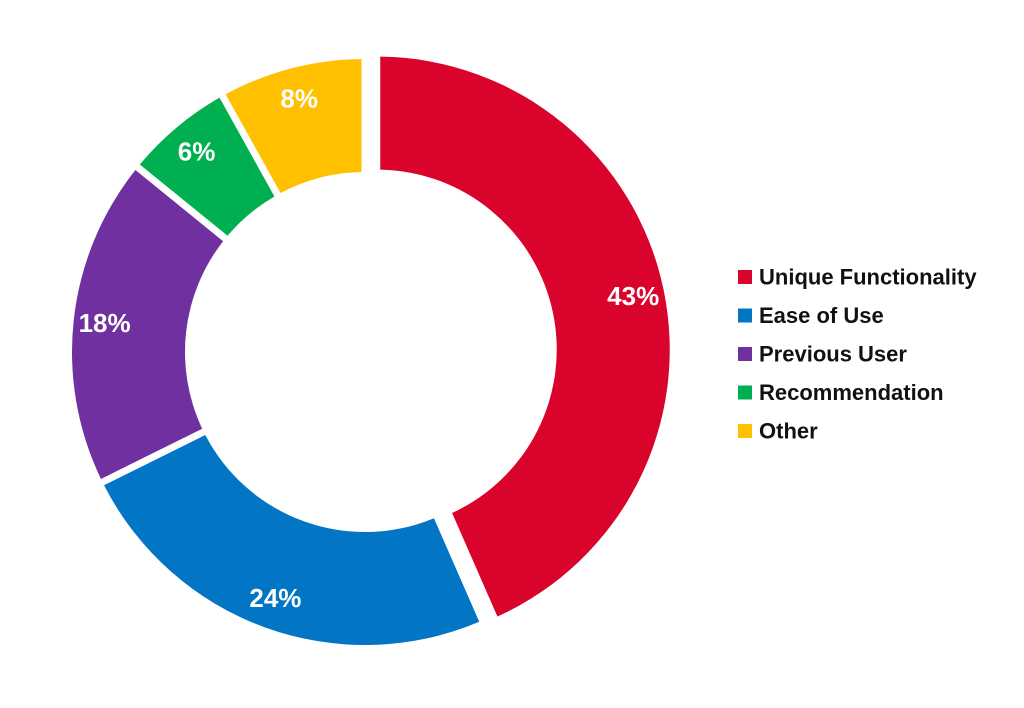  Describe the element at coordinates (633, 296) in the screenshot. I see `slice-label-unique-functionality: 43%` at that location.